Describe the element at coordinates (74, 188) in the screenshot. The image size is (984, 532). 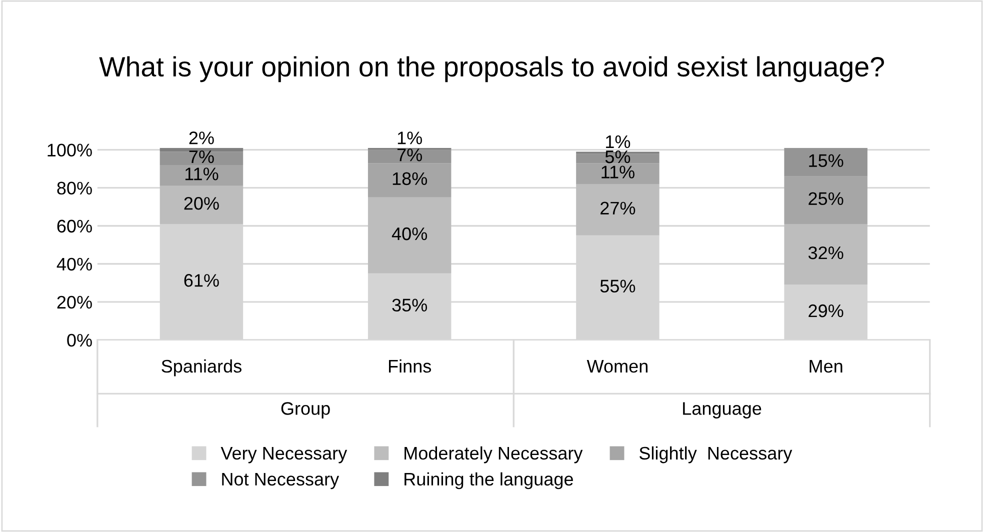
I see `y-tick-label: 80%` at that location.